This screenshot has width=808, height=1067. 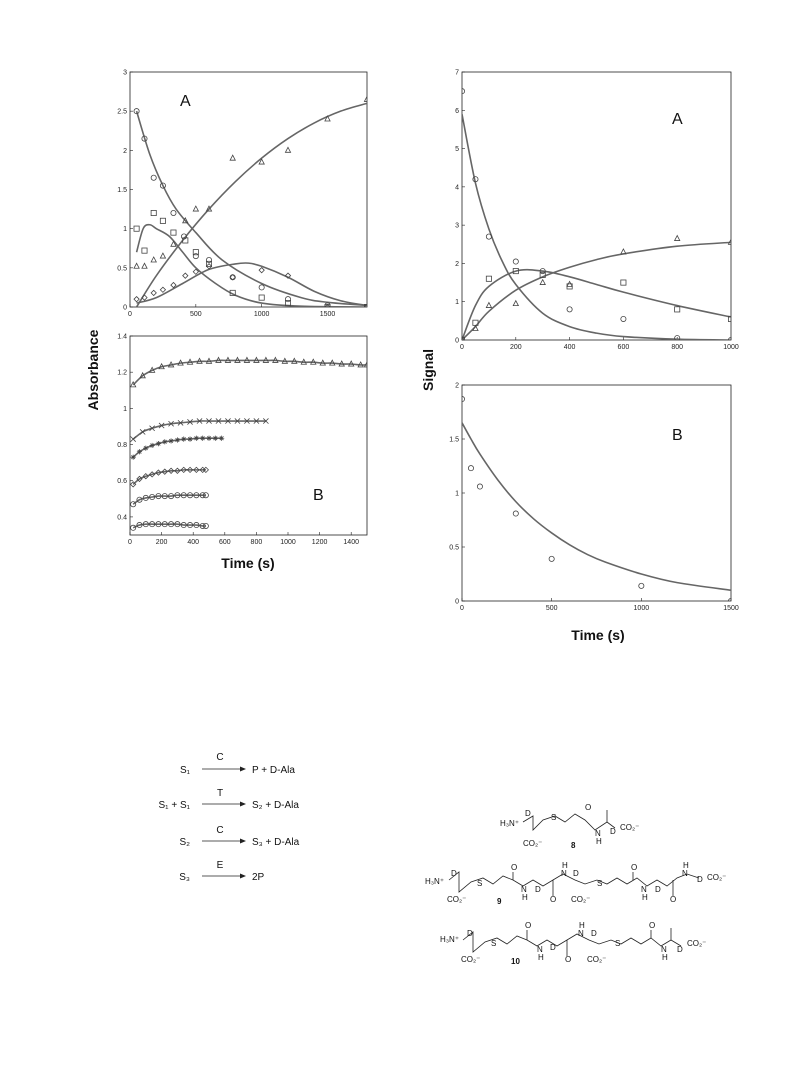 What do you see at coordinates (576, 873) in the screenshot?
I see `compound-9-stereo-3: D` at bounding box center [576, 873].